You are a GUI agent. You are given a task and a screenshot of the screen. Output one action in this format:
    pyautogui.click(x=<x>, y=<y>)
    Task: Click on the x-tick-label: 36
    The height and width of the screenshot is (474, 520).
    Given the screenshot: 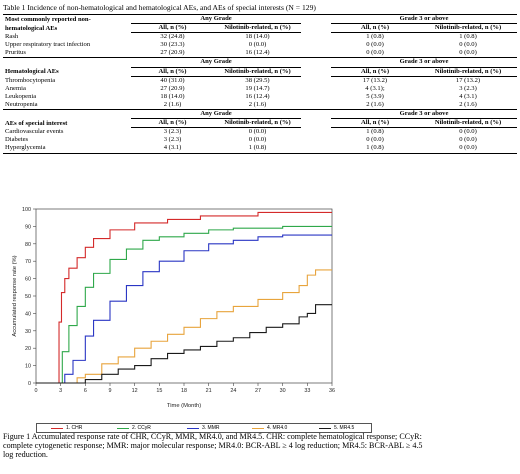 What is the action you would take?
    pyautogui.click(x=332, y=391)
    